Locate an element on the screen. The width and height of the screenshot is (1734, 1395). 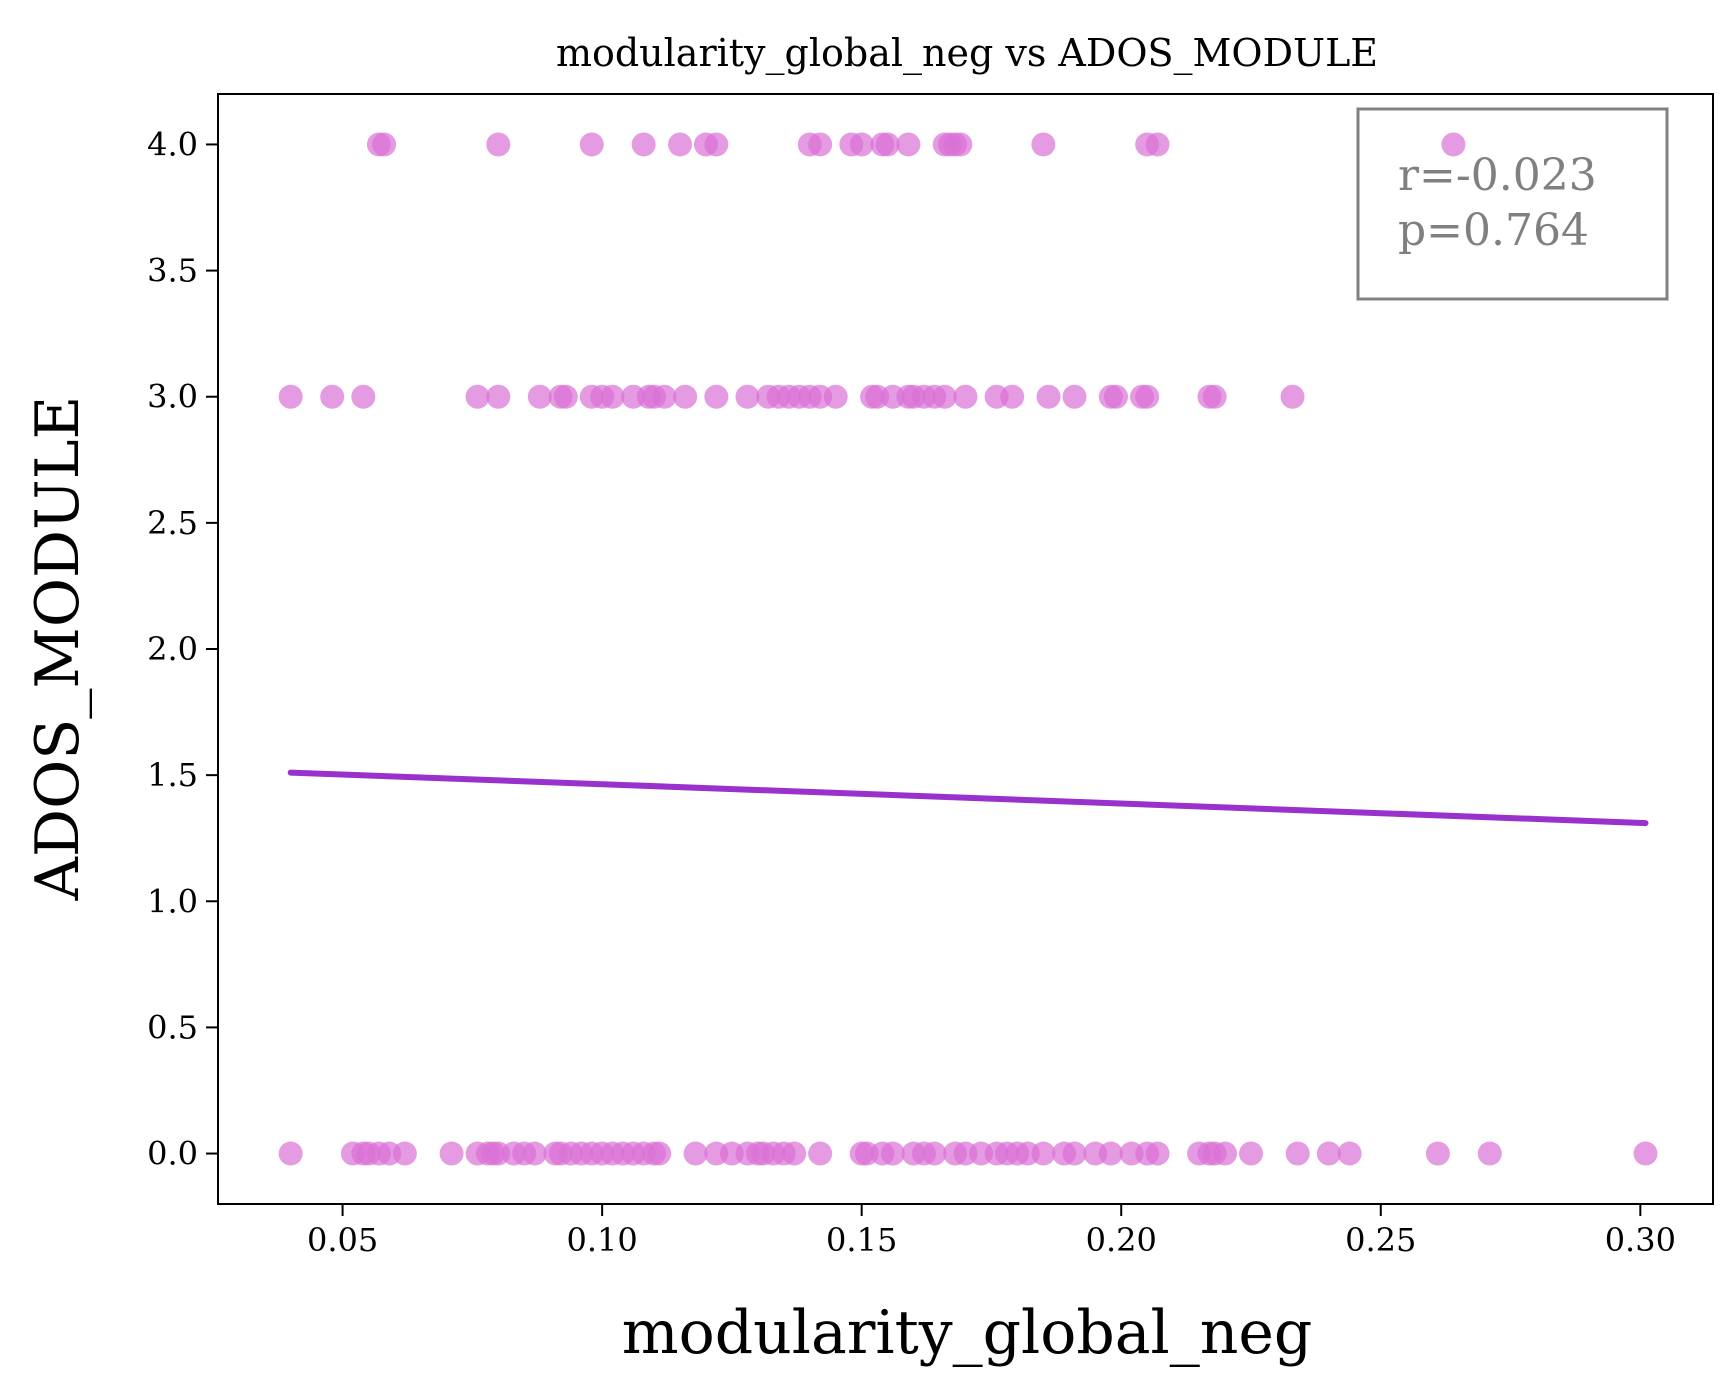
y-tick-label: 2.5 is located at coordinates (172, 523).